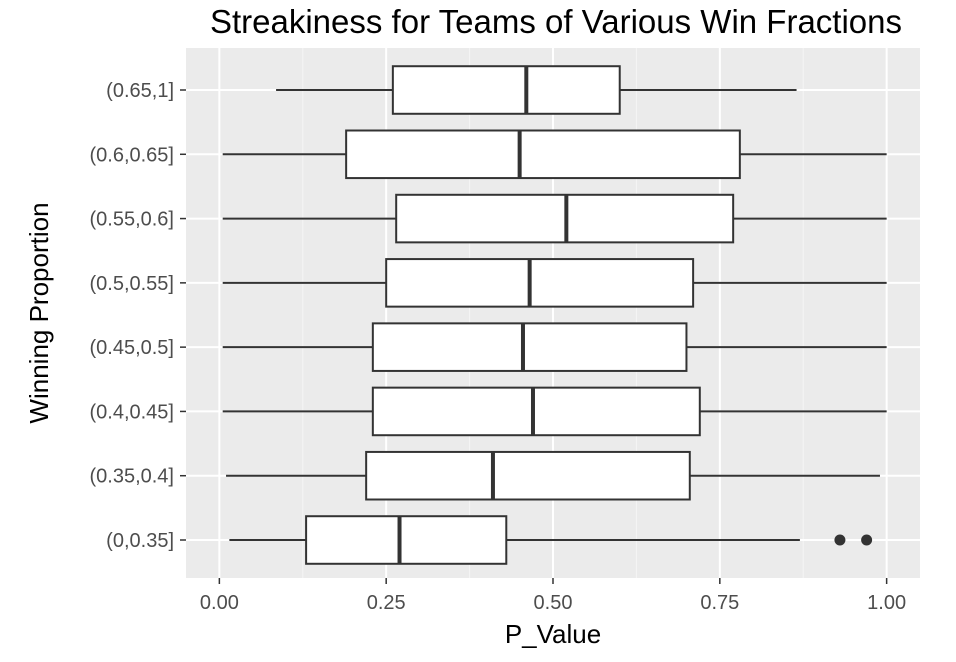  Describe the element at coordinates (131, 348) in the screenshot. I see `y-tick-label: (0.45,0.5]` at that location.